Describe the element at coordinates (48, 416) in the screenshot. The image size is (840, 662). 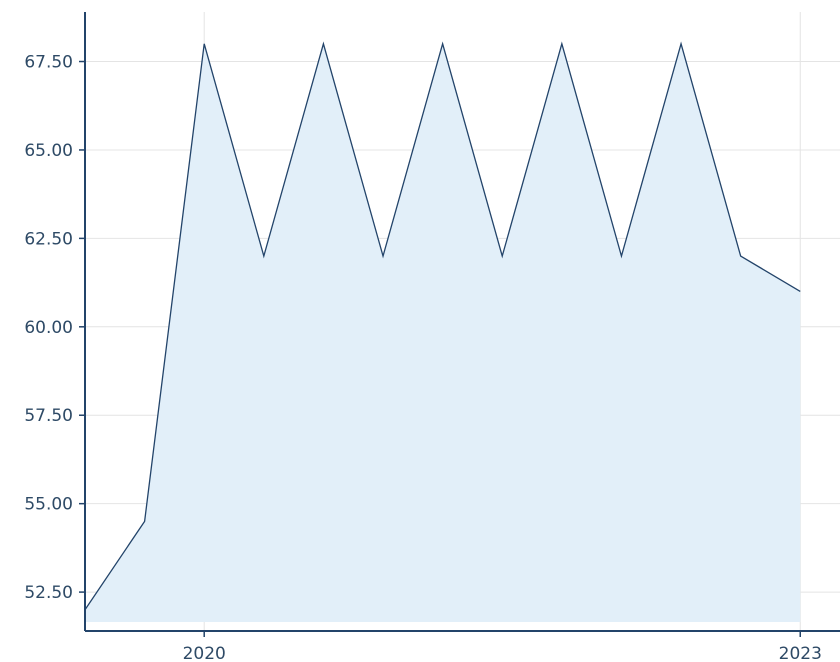
I see `y-tick-label: 57.50` at that location.